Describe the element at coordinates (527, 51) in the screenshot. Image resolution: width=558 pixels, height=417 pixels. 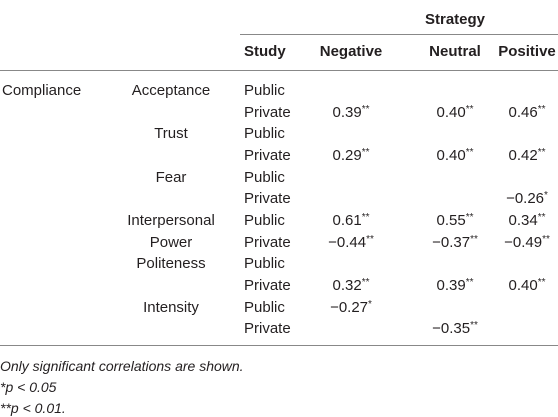
I see `column-header: Positive` at that location.